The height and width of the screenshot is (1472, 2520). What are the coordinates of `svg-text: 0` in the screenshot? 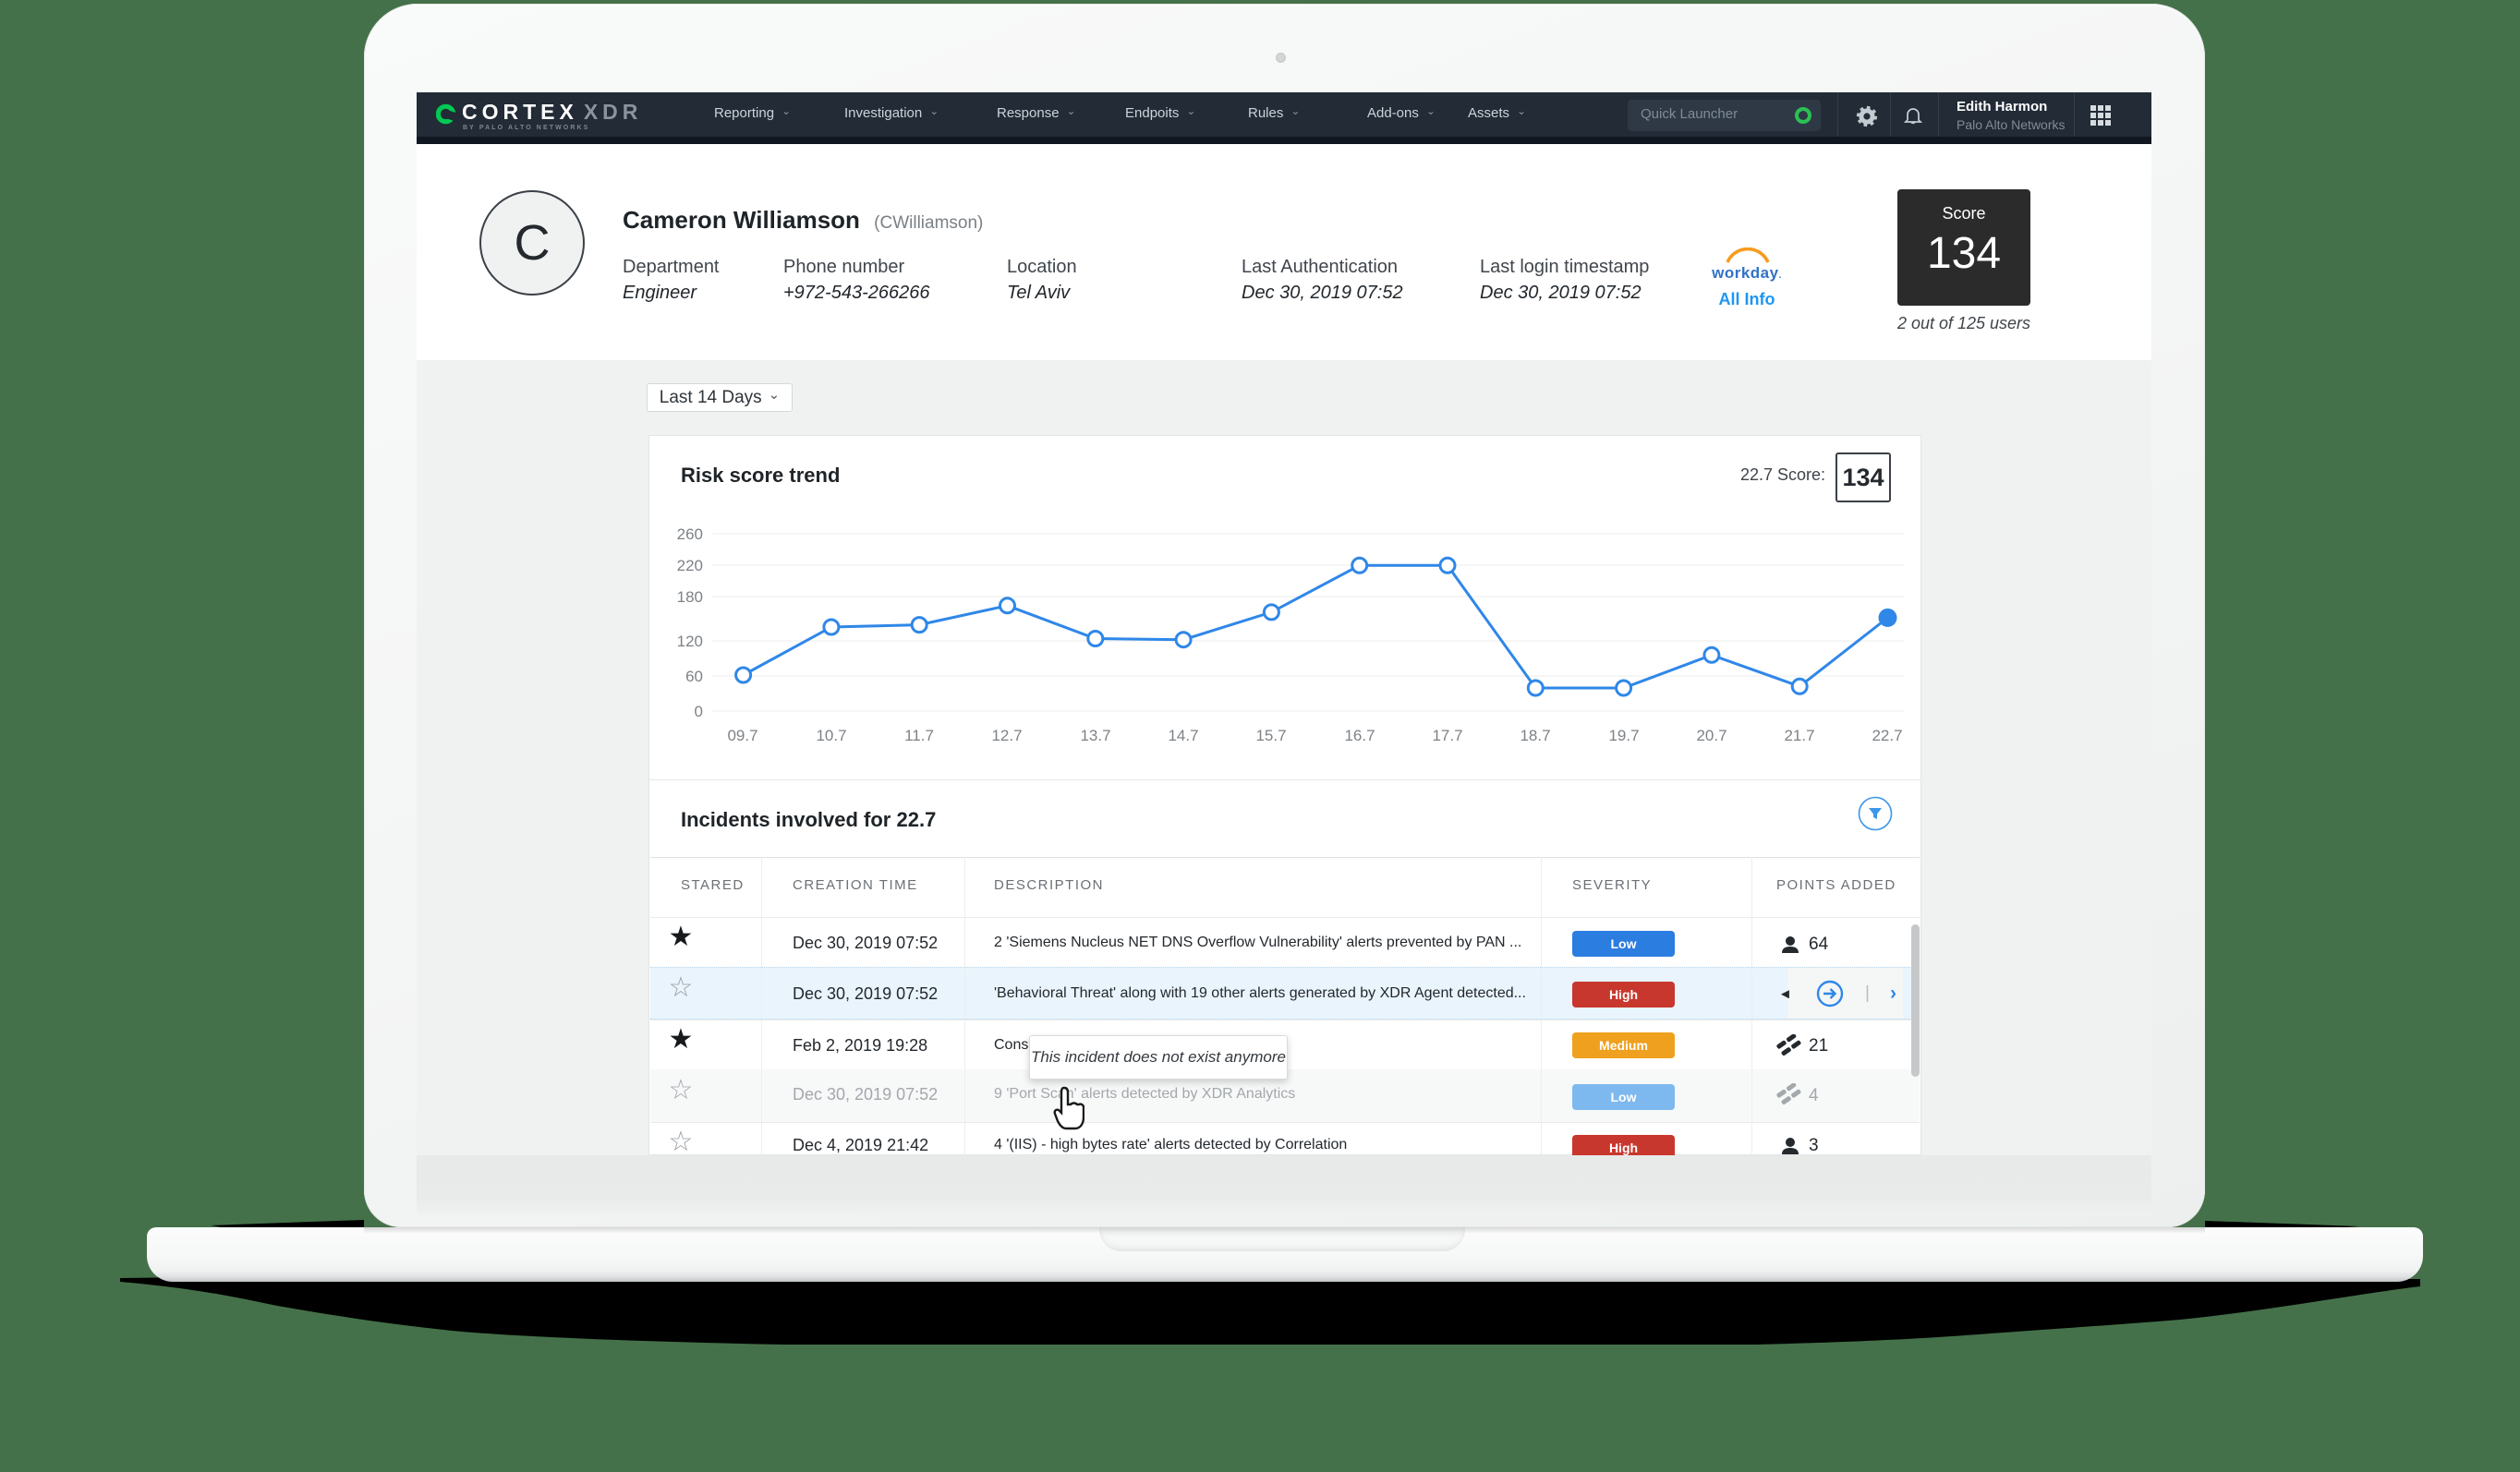 It's located at (699, 711).